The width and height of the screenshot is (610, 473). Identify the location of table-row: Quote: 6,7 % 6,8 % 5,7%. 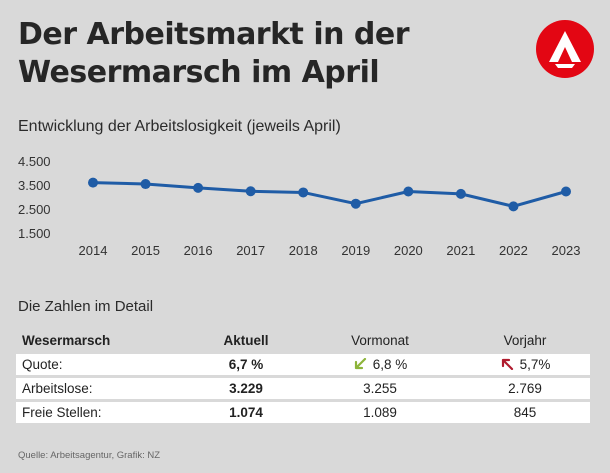
(303, 364).